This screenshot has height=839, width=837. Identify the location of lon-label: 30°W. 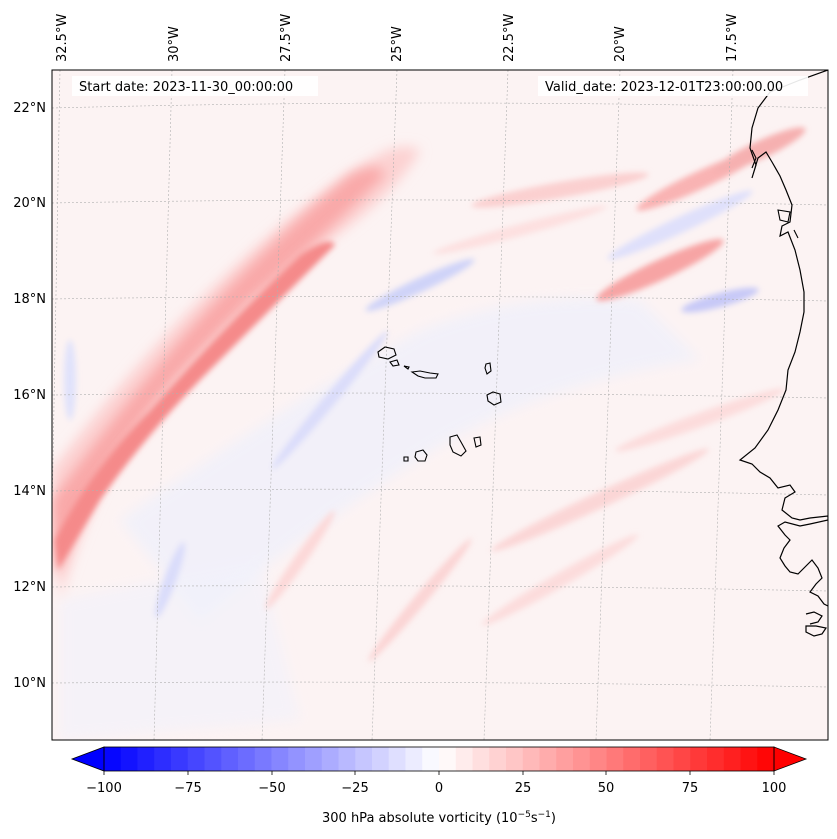
(174, 44).